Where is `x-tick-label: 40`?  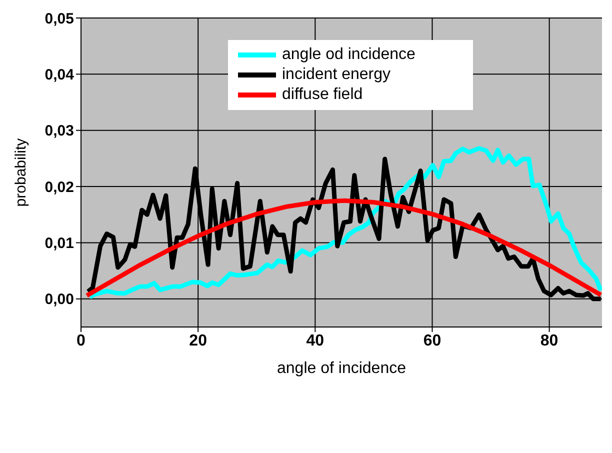
x-tick-label: 40 is located at coordinates (315, 341).